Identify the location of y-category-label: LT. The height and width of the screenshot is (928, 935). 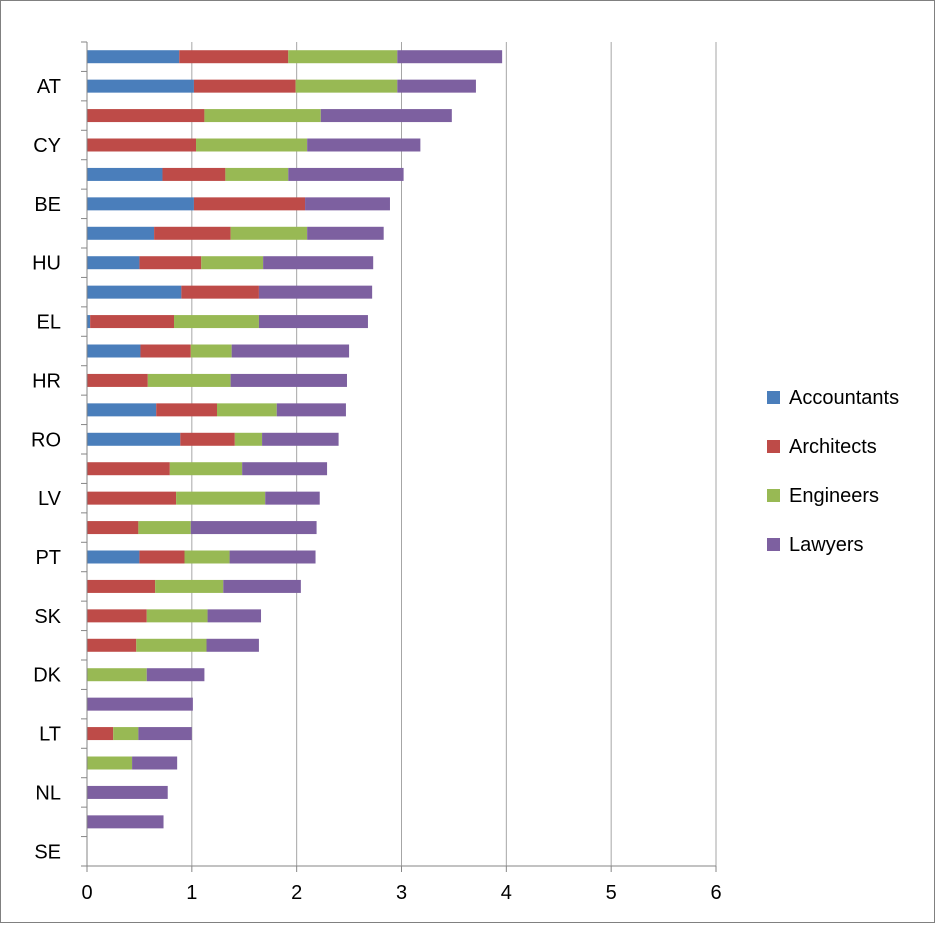
(50, 735).